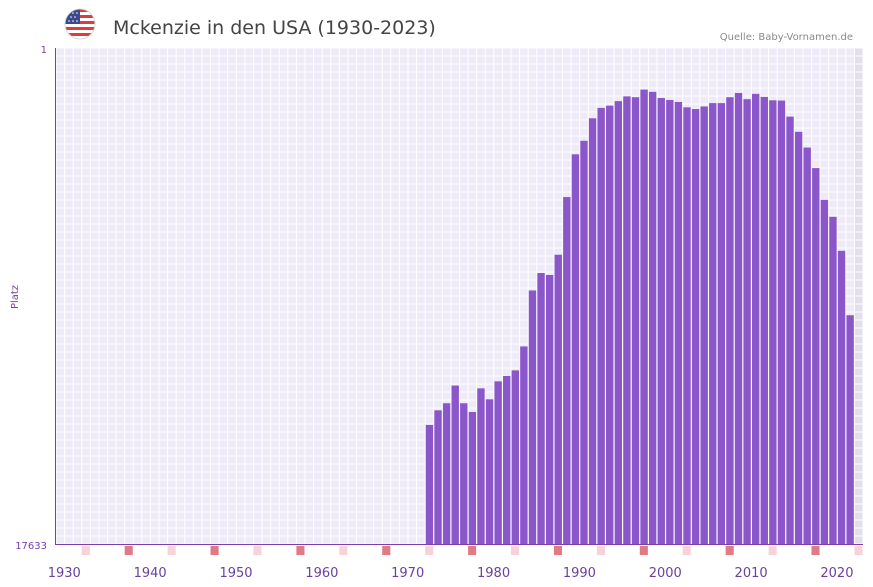 The width and height of the screenshot is (873, 587). Describe the element at coordinates (627, 320) in the screenshot. I see `bar-1996` at that location.